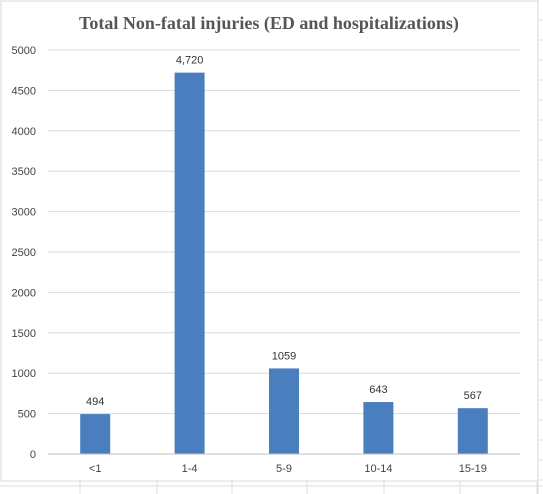  Describe the element at coordinates (95, 434) in the screenshot. I see `bar-<1` at that location.